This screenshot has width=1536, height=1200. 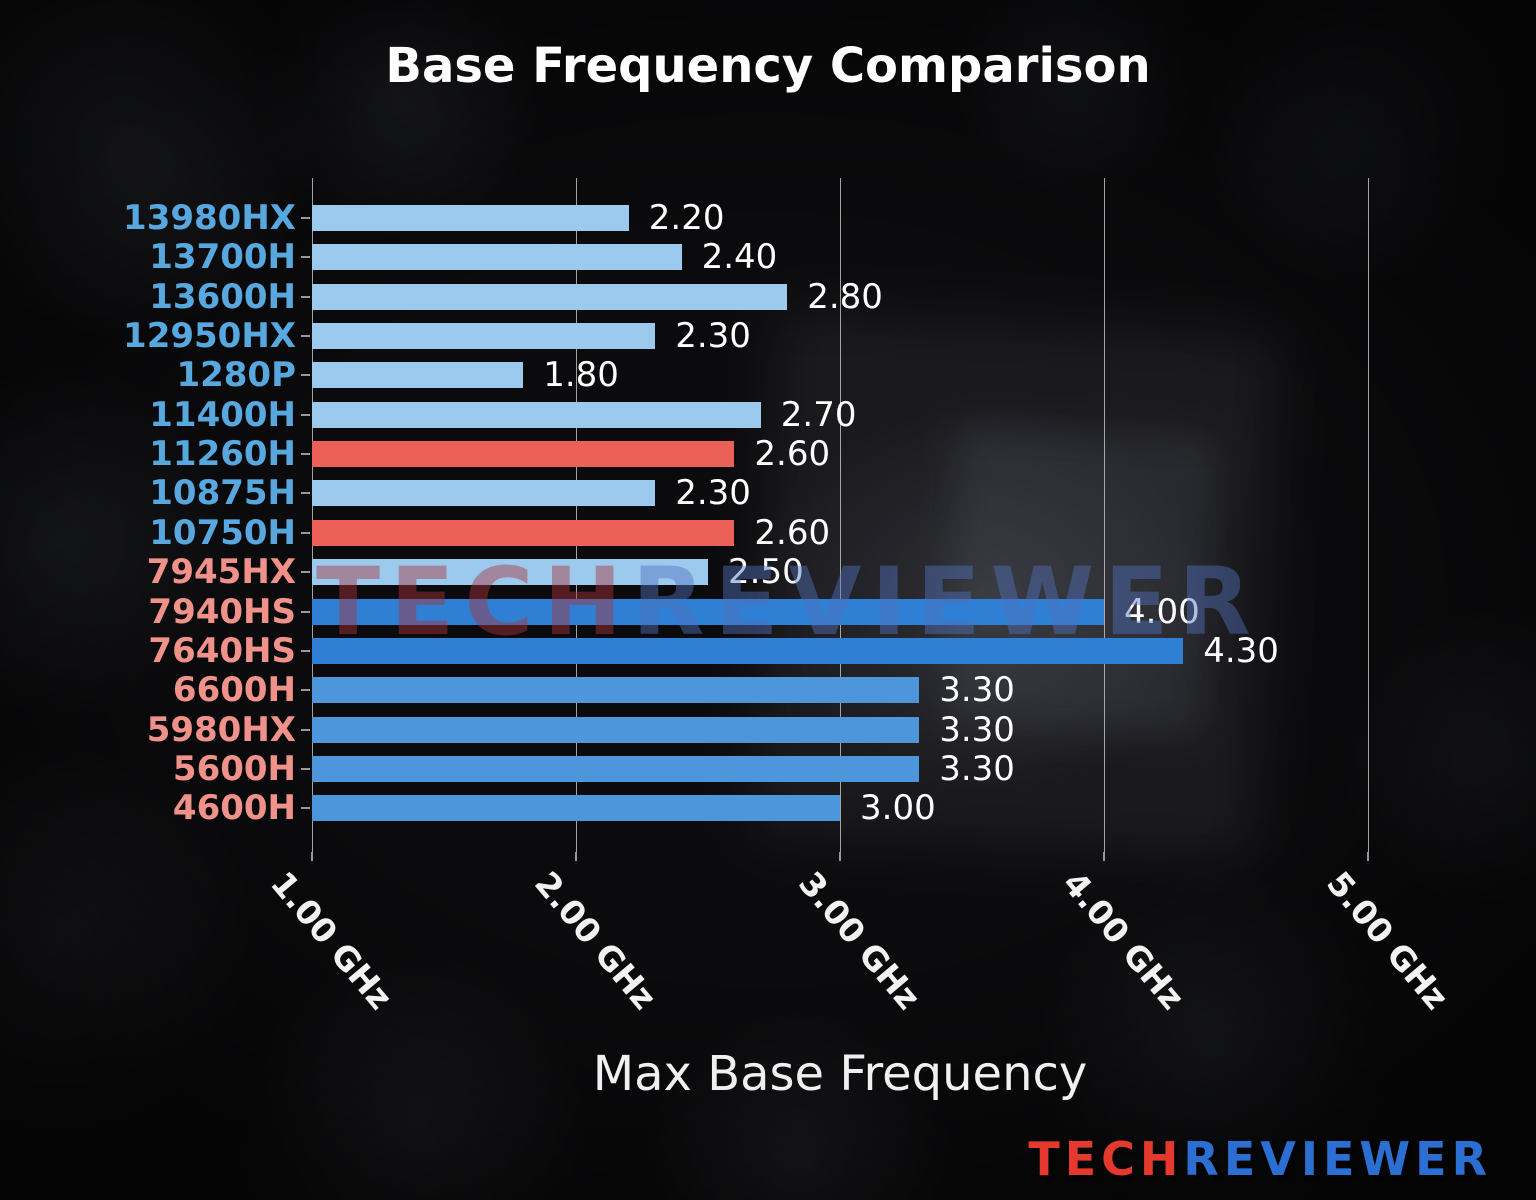 What do you see at coordinates (845, 296) in the screenshot?
I see `bar-value: 2.80` at bounding box center [845, 296].